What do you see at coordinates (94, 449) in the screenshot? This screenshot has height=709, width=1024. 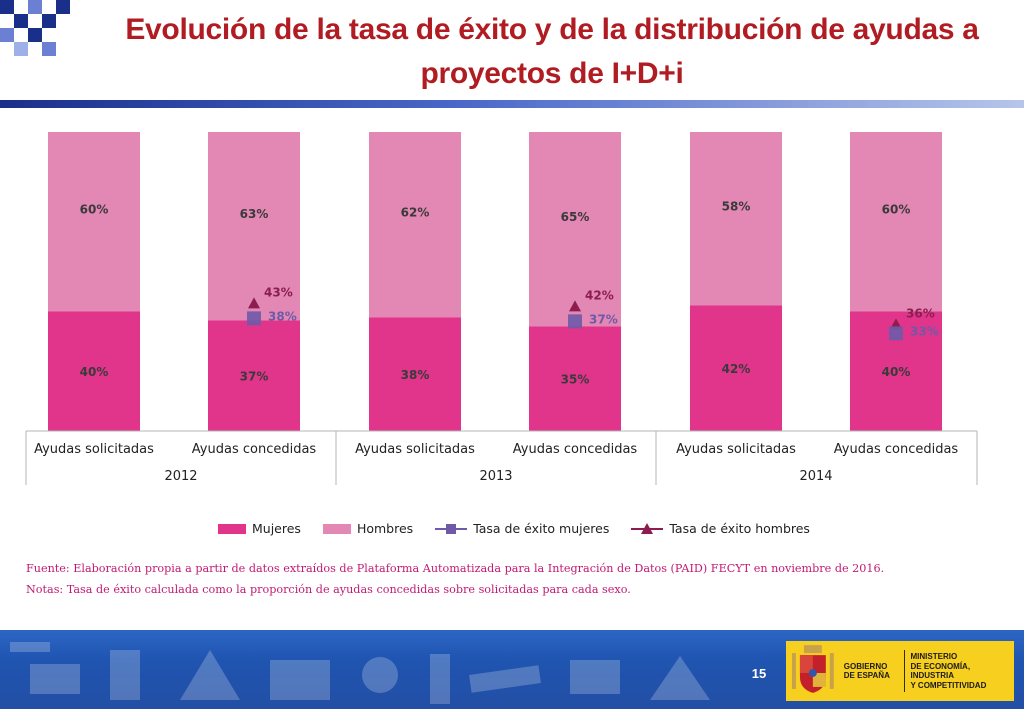 I see `category-label-0: Ayudas solicitadas` at bounding box center [94, 449].